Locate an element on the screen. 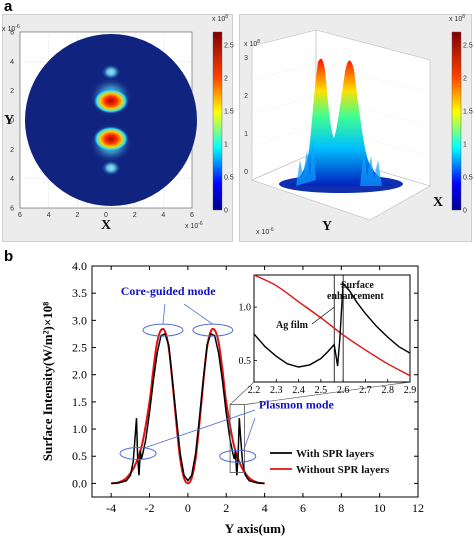  surface-3d-colorbar-tick: 1 is located at coordinates (465, 145).